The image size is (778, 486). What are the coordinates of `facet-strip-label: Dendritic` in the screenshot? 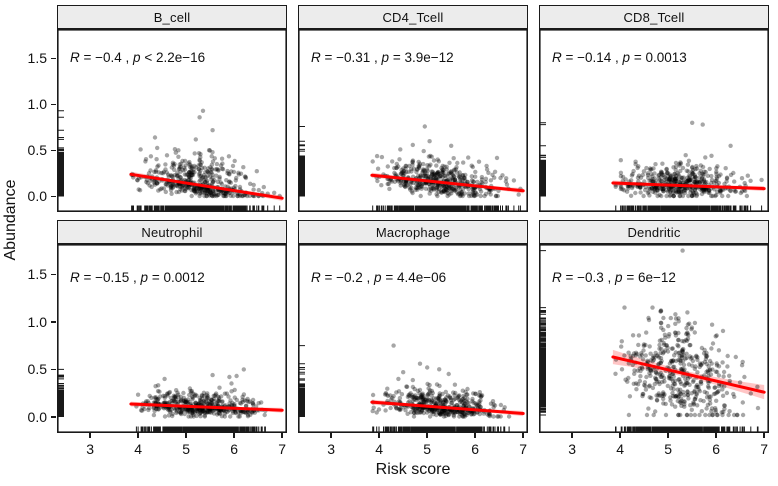 It's located at (654, 232).